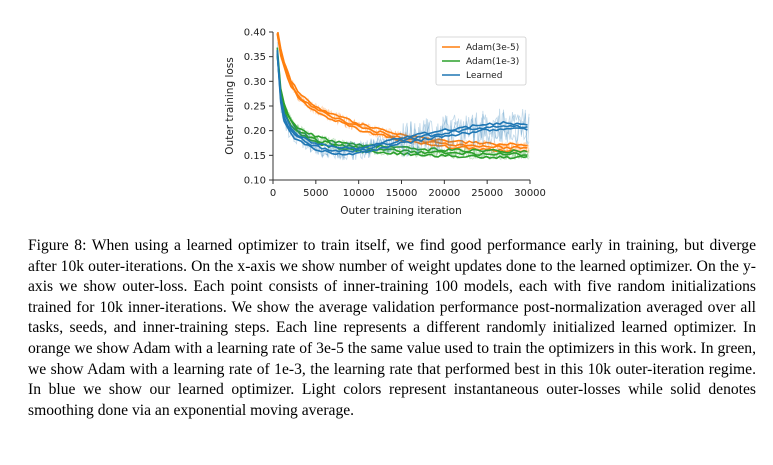 The height and width of the screenshot is (465, 773). What do you see at coordinates (444, 193) in the screenshot?
I see `x-tick-label: 20000` at bounding box center [444, 193].